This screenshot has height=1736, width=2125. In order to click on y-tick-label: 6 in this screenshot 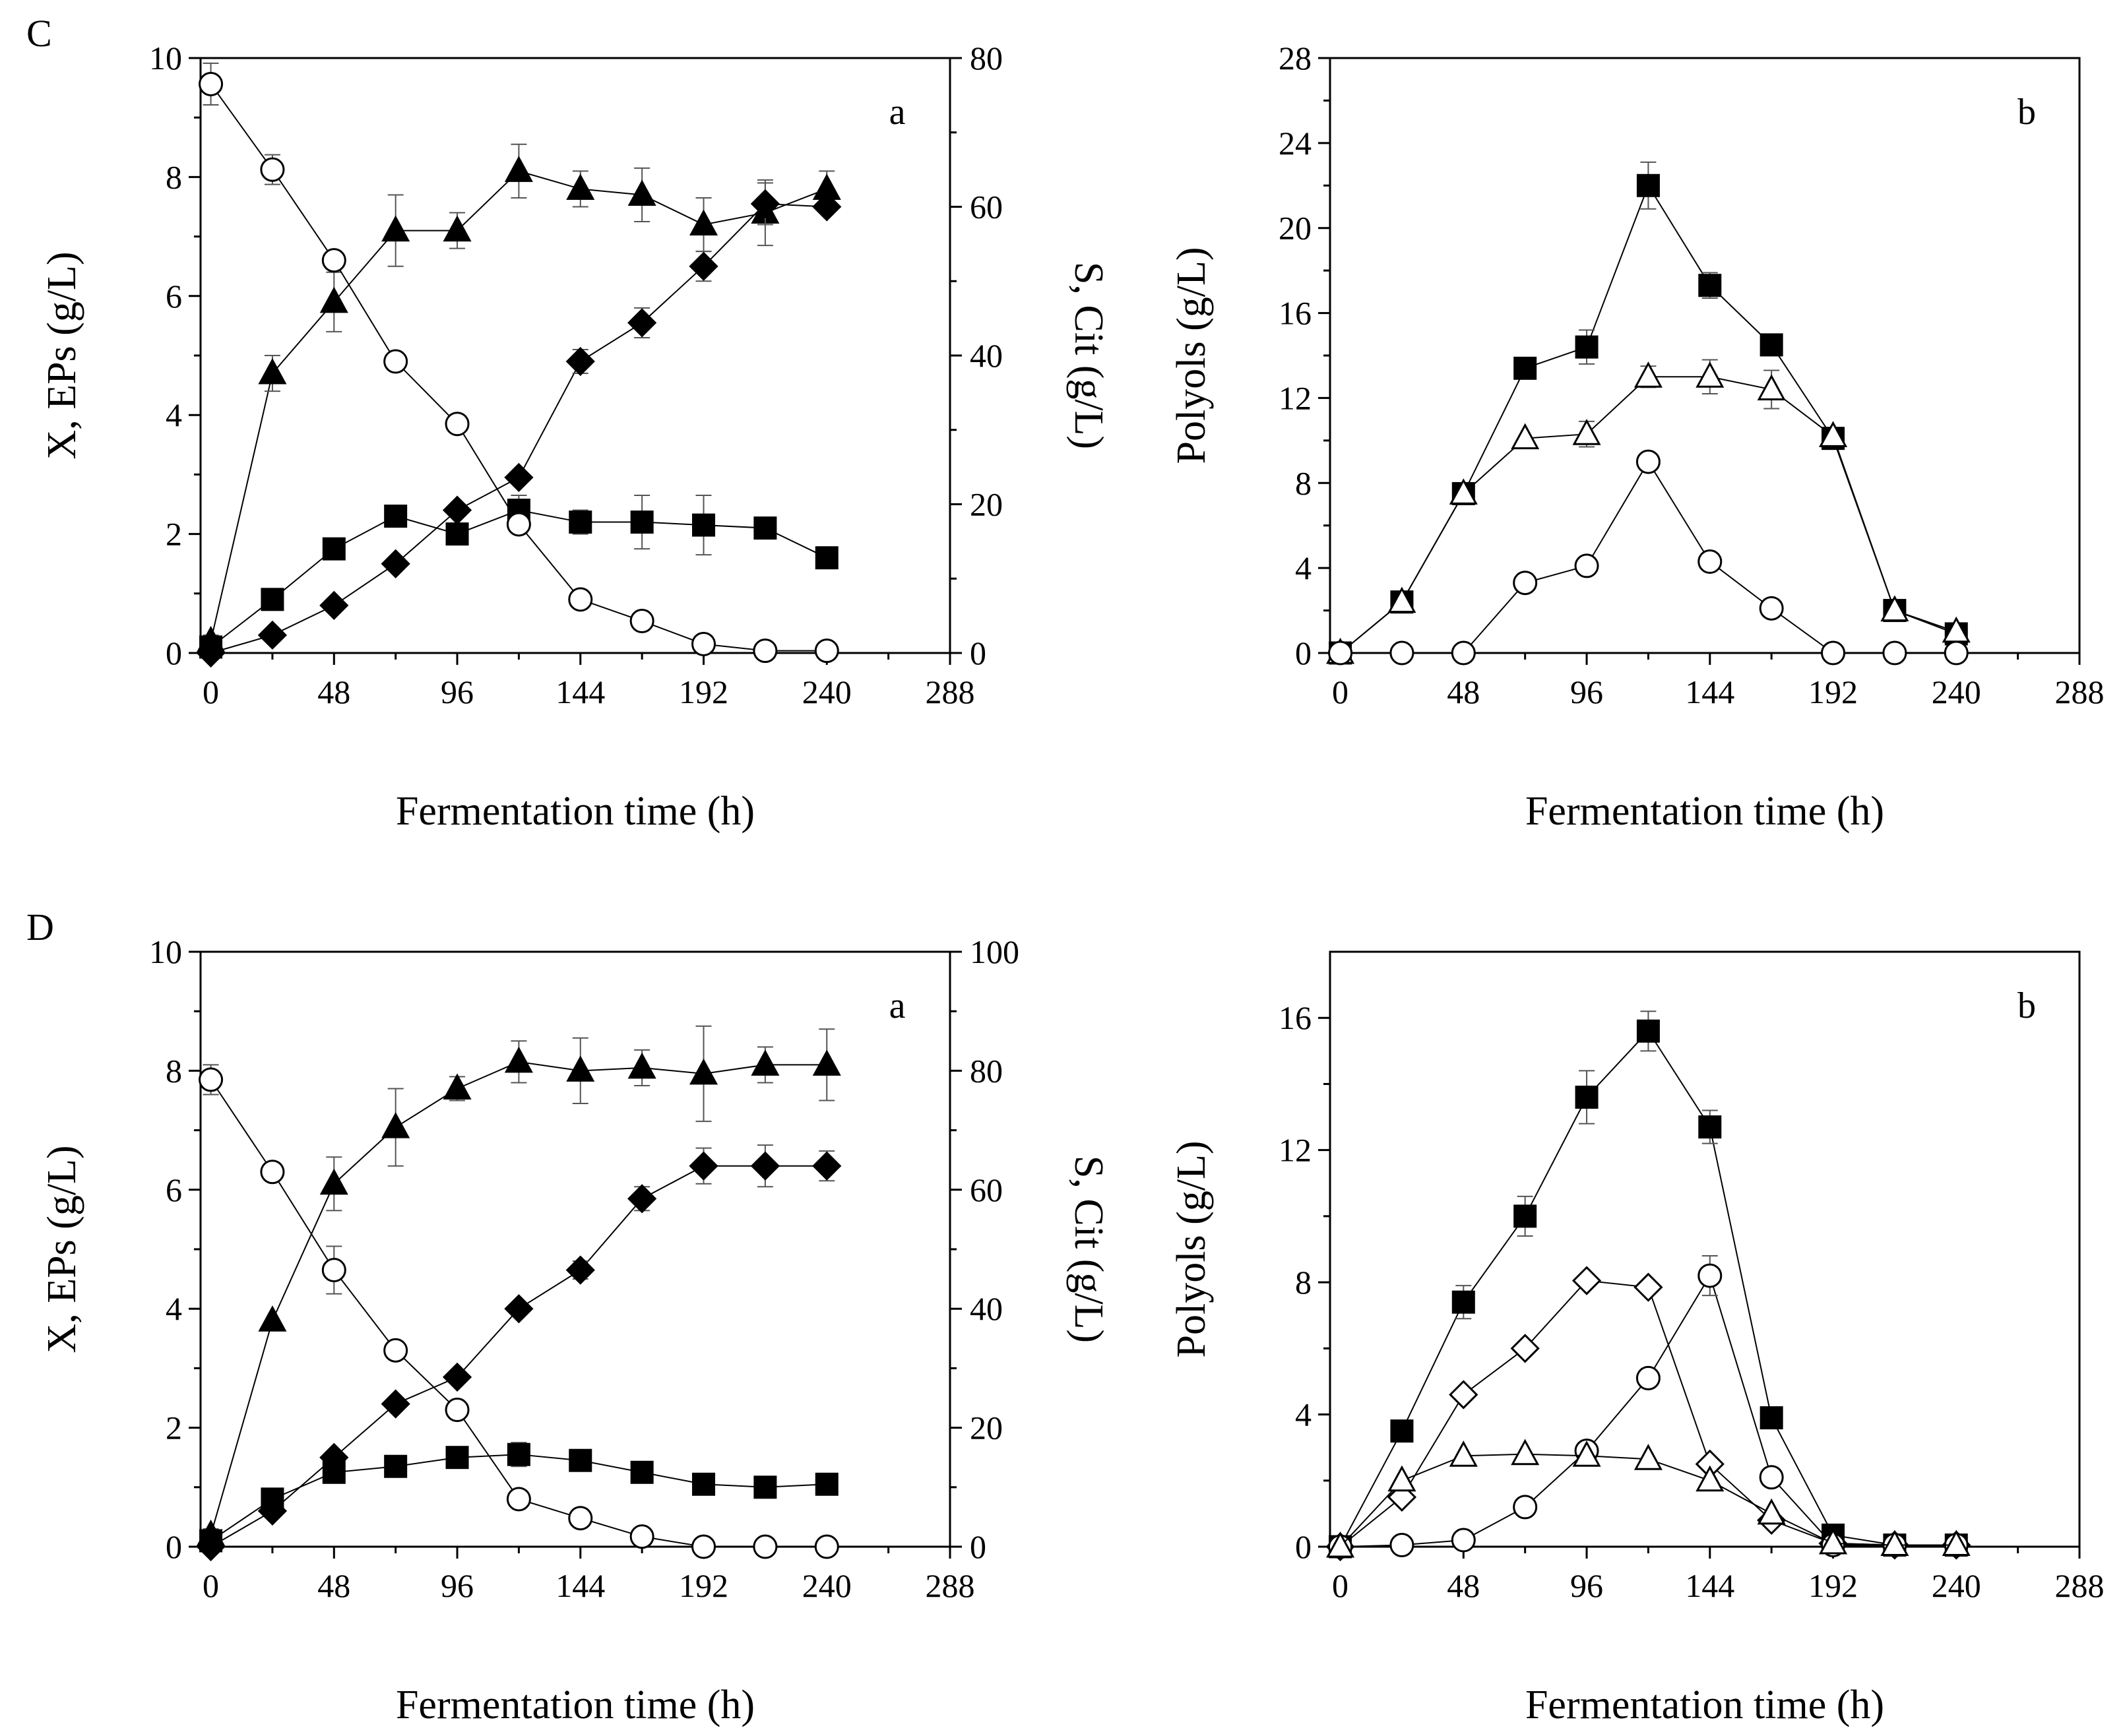, I will do `click(174, 296)`.